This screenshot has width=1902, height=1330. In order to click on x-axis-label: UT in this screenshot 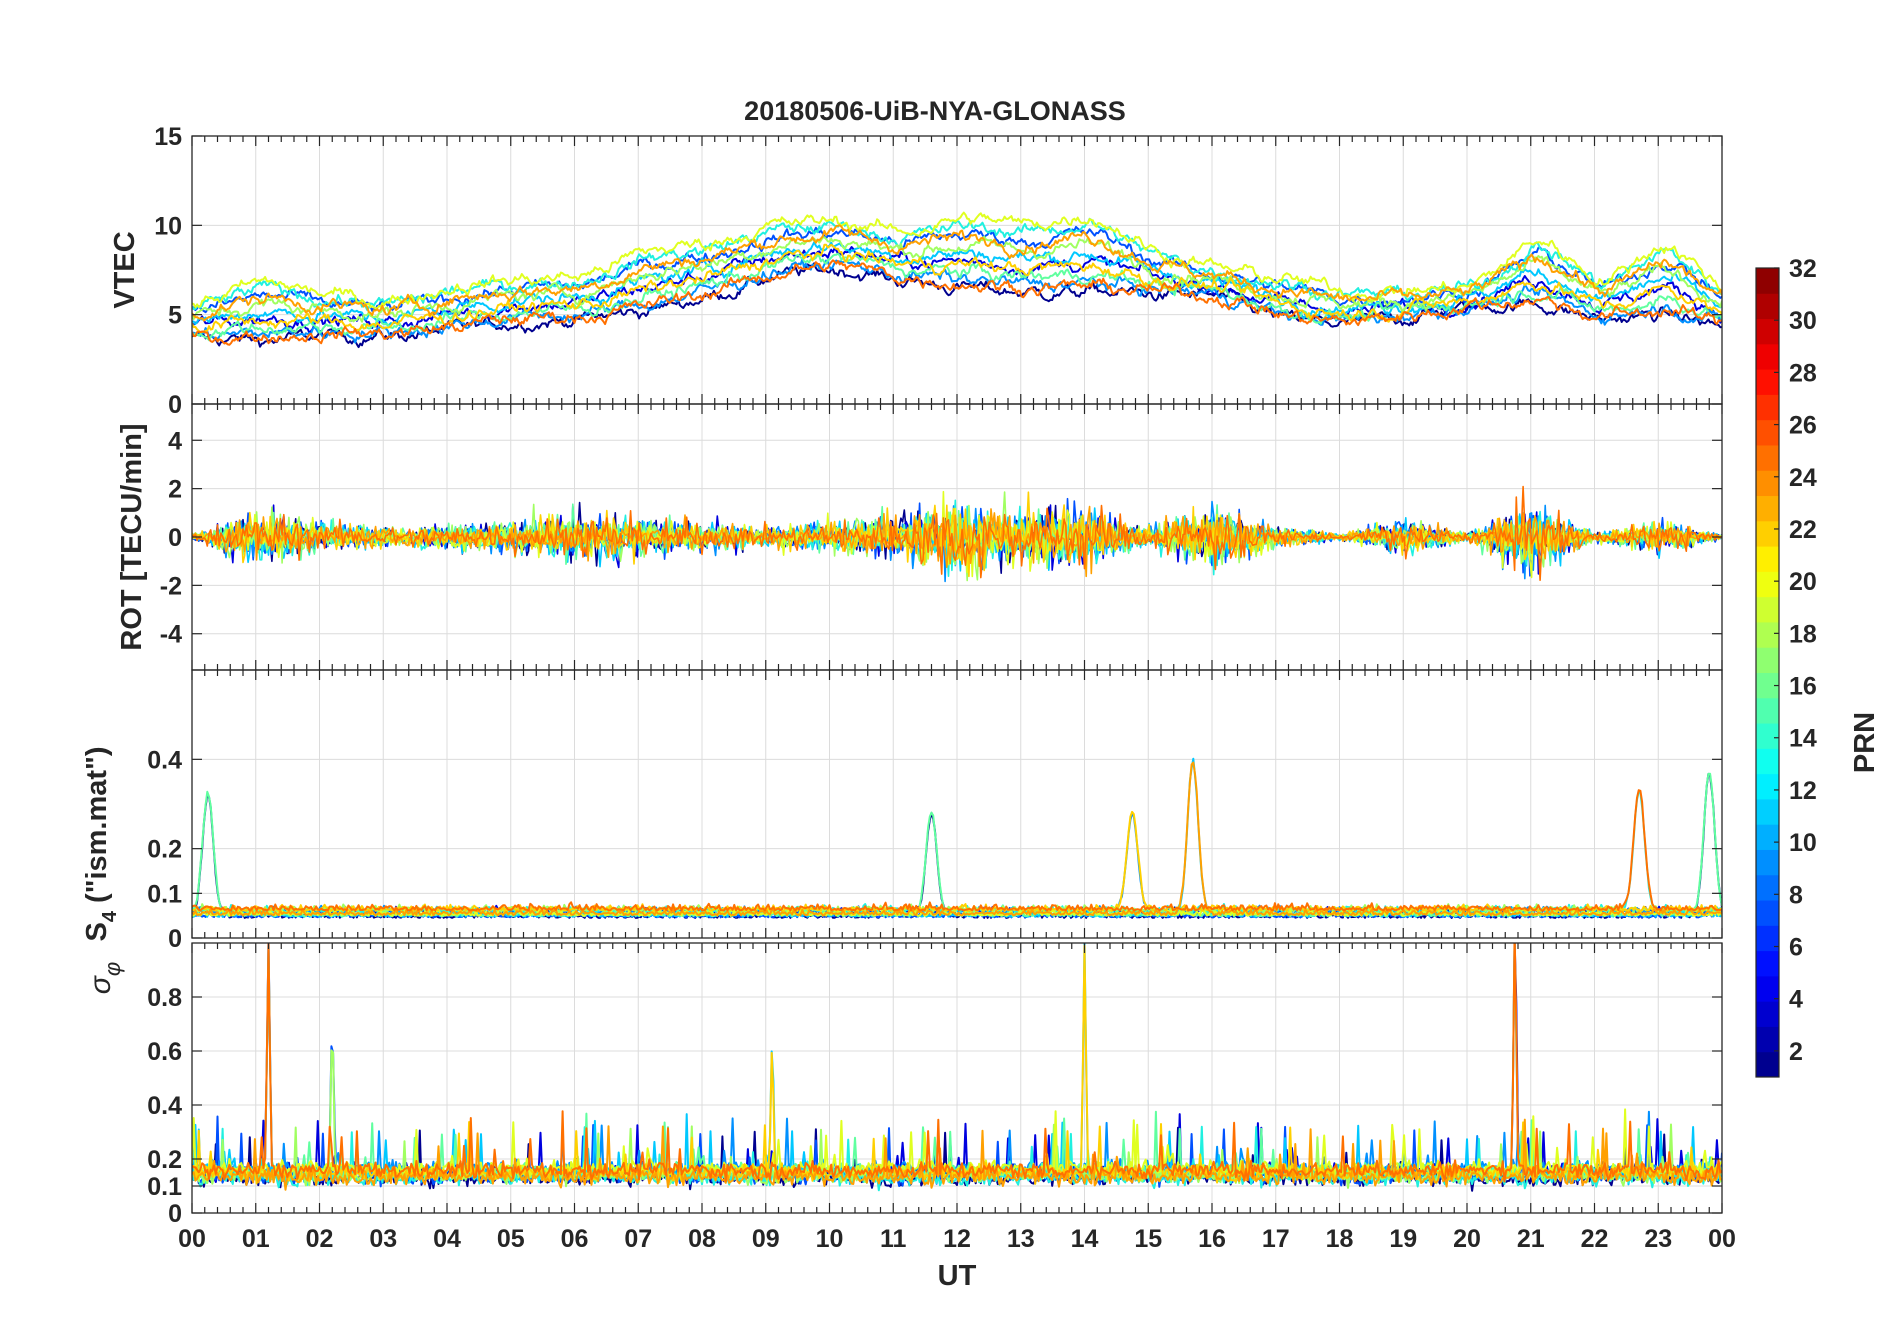, I will do `click(957, 1276)`.